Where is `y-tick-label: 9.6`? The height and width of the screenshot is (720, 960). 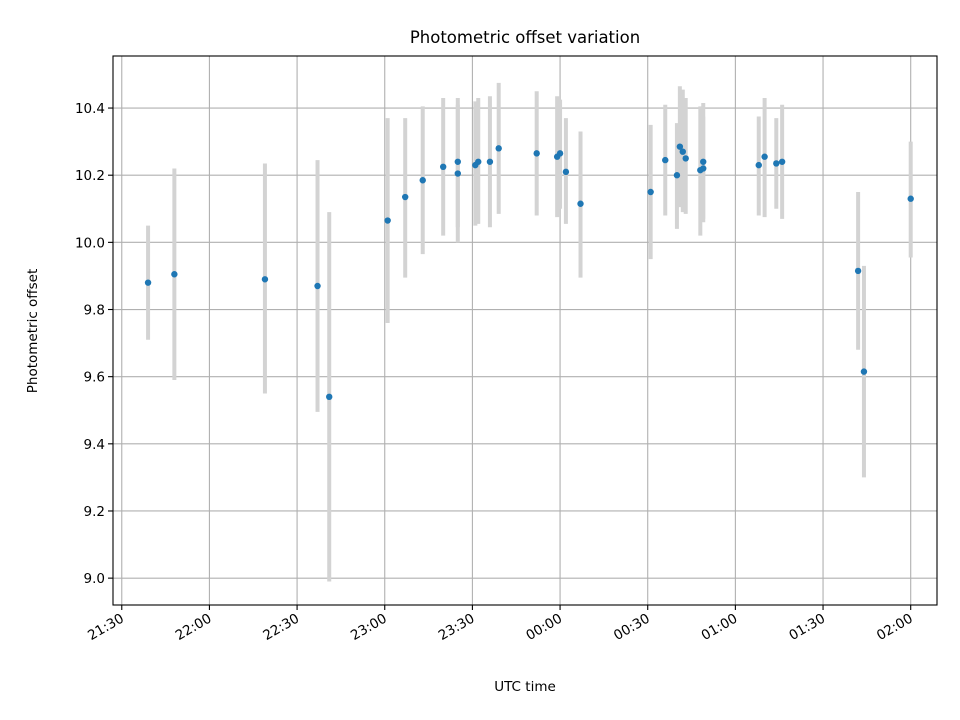 y-tick-label: 9.6 is located at coordinates (94, 378).